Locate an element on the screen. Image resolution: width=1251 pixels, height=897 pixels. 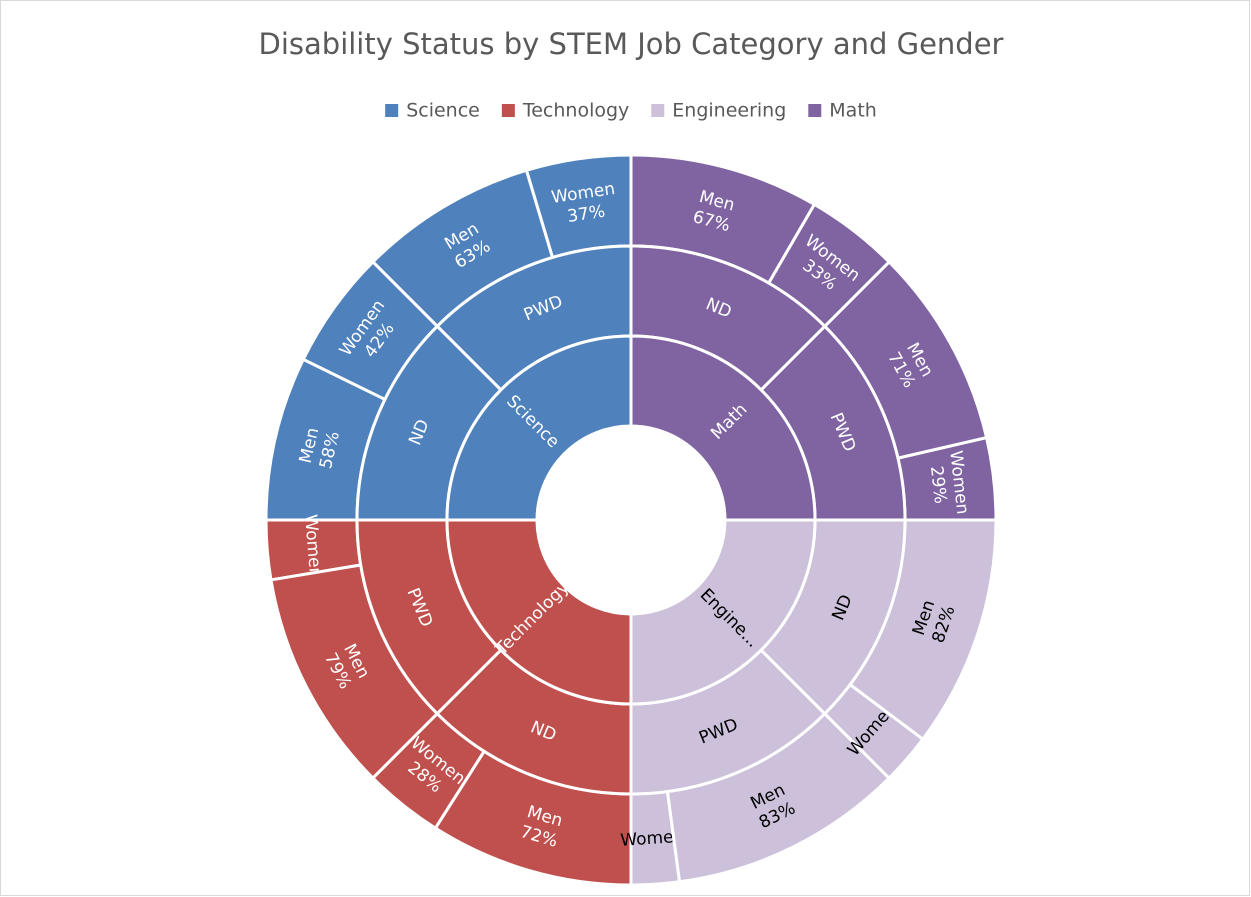
legend-label: Technology is located at coordinates (575, 111).